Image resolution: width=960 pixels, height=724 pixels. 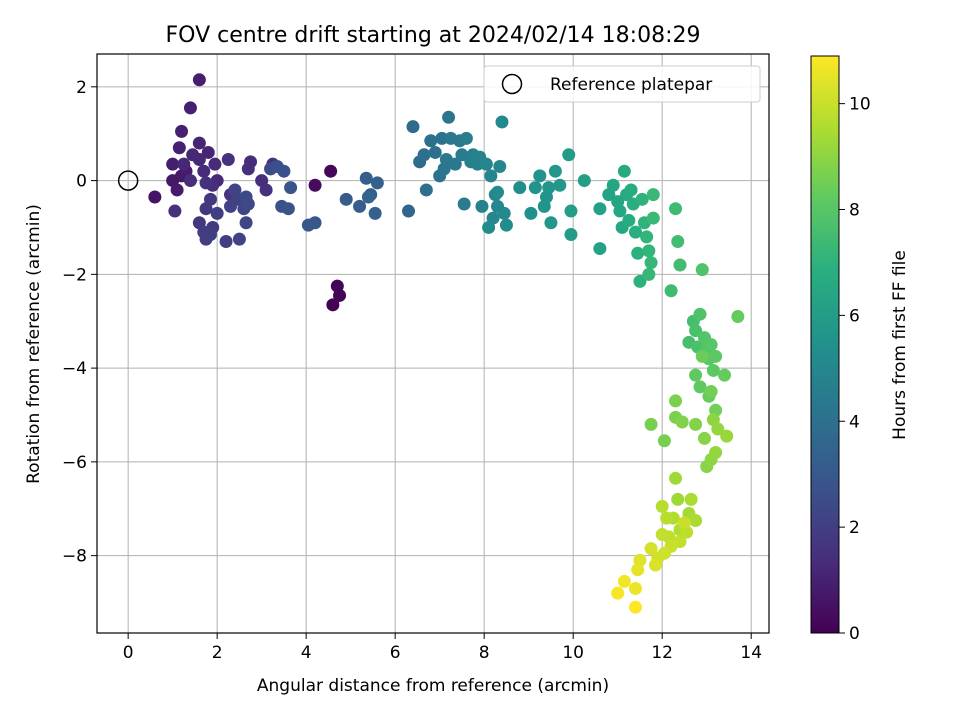 What do you see at coordinates (662, 653) in the screenshot?
I see `x-tick-label: 12` at bounding box center [662, 653].